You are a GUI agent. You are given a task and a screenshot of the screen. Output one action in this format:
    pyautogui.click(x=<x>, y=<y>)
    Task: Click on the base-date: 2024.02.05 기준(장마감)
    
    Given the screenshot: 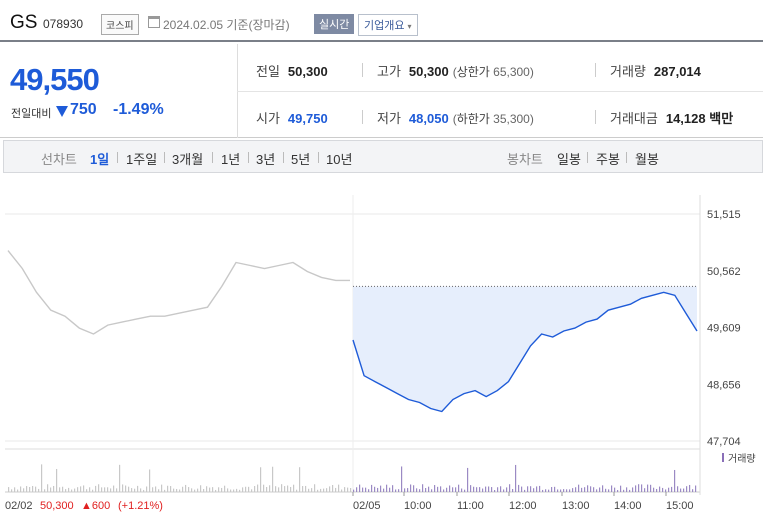 What is the action you would take?
    pyautogui.click(x=226, y=25)
    